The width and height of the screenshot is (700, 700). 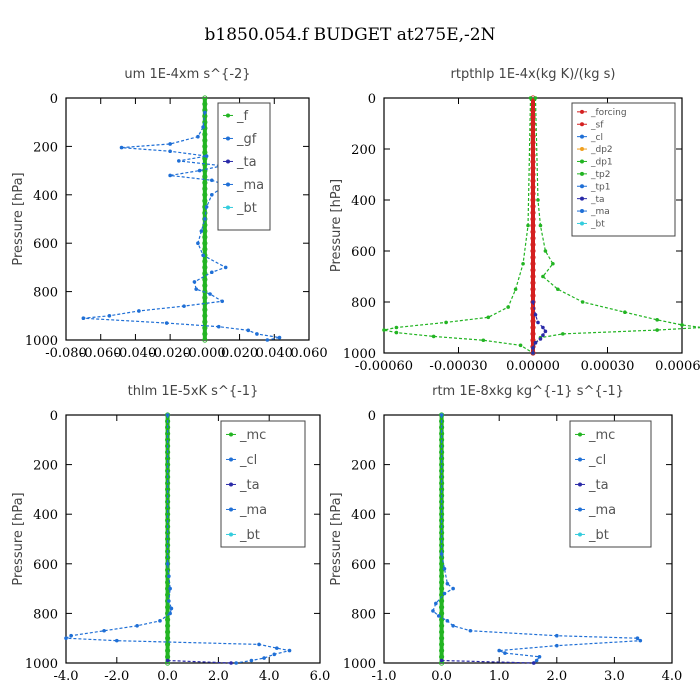 I want to click on y-tick-label: 0, so click(x=54, y=99).